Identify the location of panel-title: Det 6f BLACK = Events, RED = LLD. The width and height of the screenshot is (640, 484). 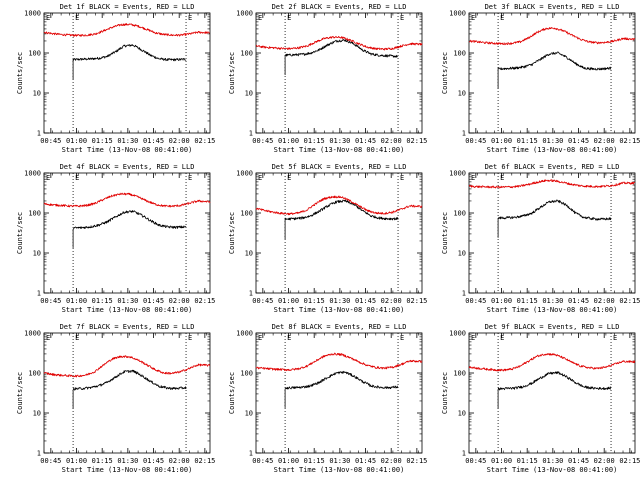
(552, 167).